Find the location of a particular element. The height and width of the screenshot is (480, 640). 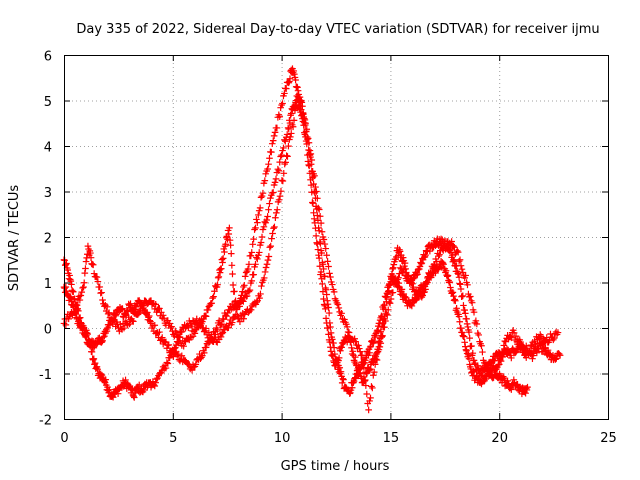

x-tick-label: 0 is located at coordinates (64, 438).